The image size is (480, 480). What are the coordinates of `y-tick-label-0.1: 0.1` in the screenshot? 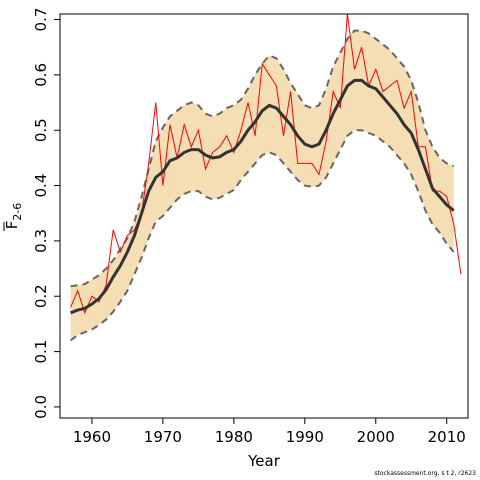 It's located at (41, 352).